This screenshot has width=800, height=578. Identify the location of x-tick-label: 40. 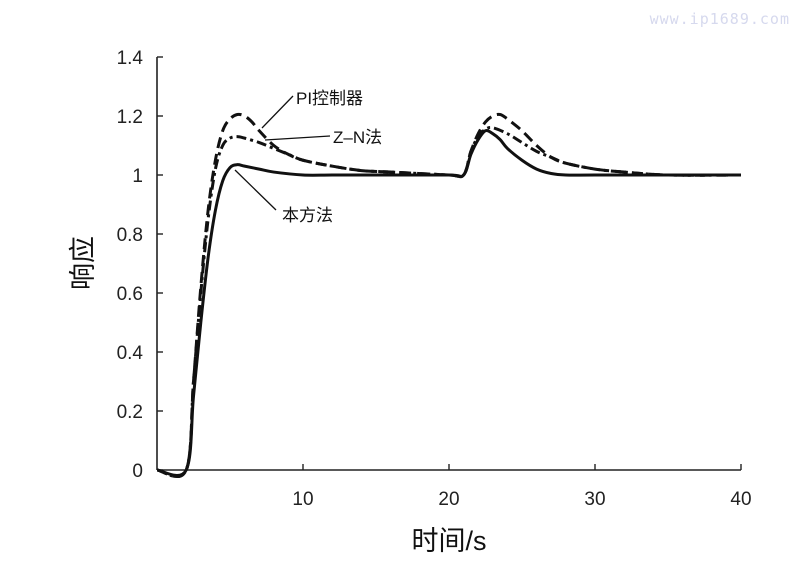
(740, 499).